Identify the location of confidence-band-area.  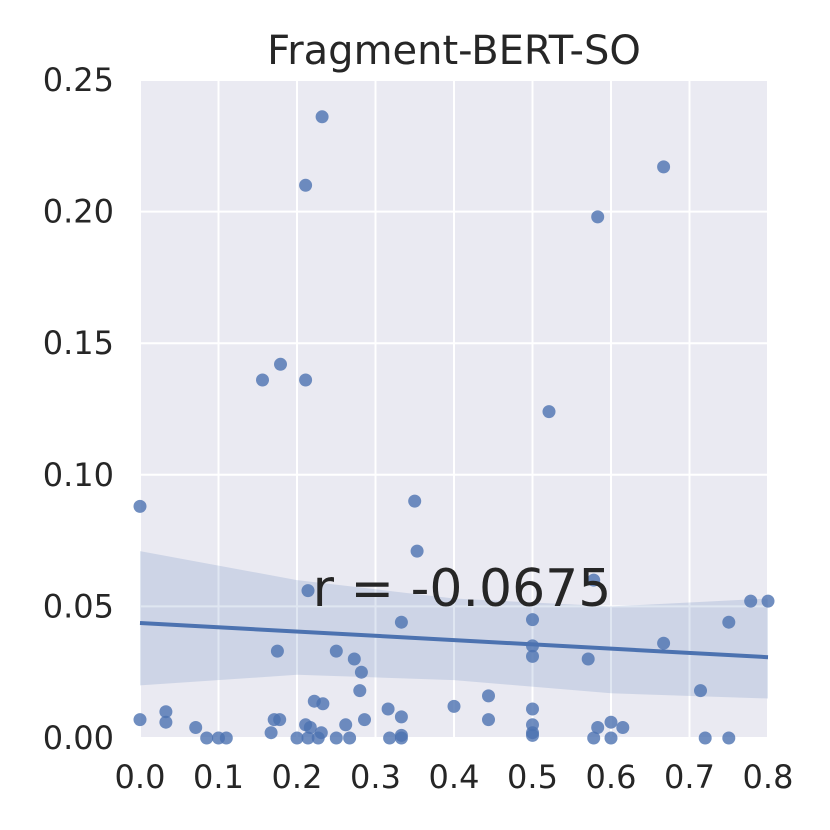
(454, 625).